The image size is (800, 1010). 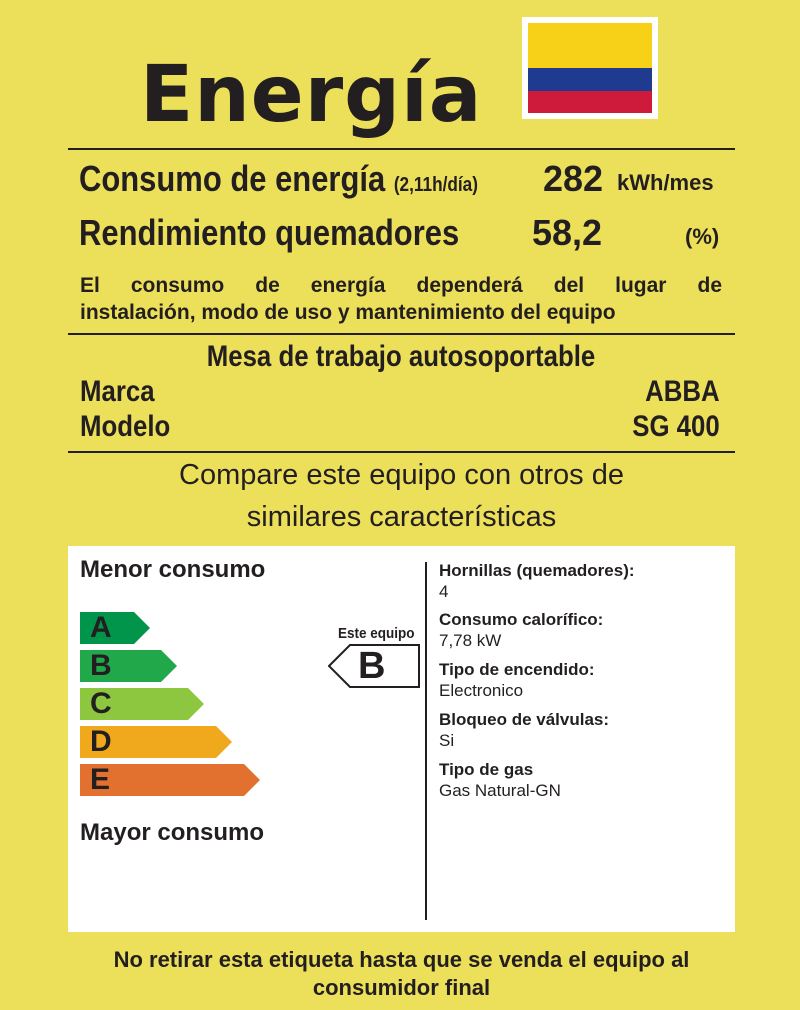 What do you see at coordinates (486, 769) in the screenshot?
I see `spec-gas-type-label: Tipo de gas` at bounding box center [486, 769].